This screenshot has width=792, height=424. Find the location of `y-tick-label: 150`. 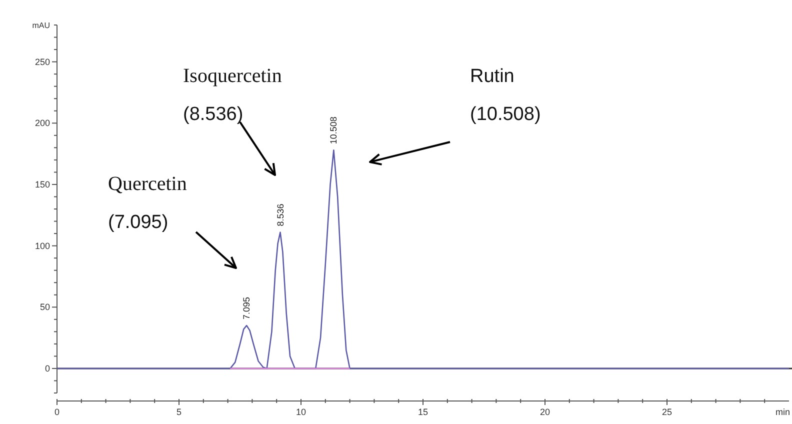

y-tick-label: 150 is located at coordinates (42, 184).